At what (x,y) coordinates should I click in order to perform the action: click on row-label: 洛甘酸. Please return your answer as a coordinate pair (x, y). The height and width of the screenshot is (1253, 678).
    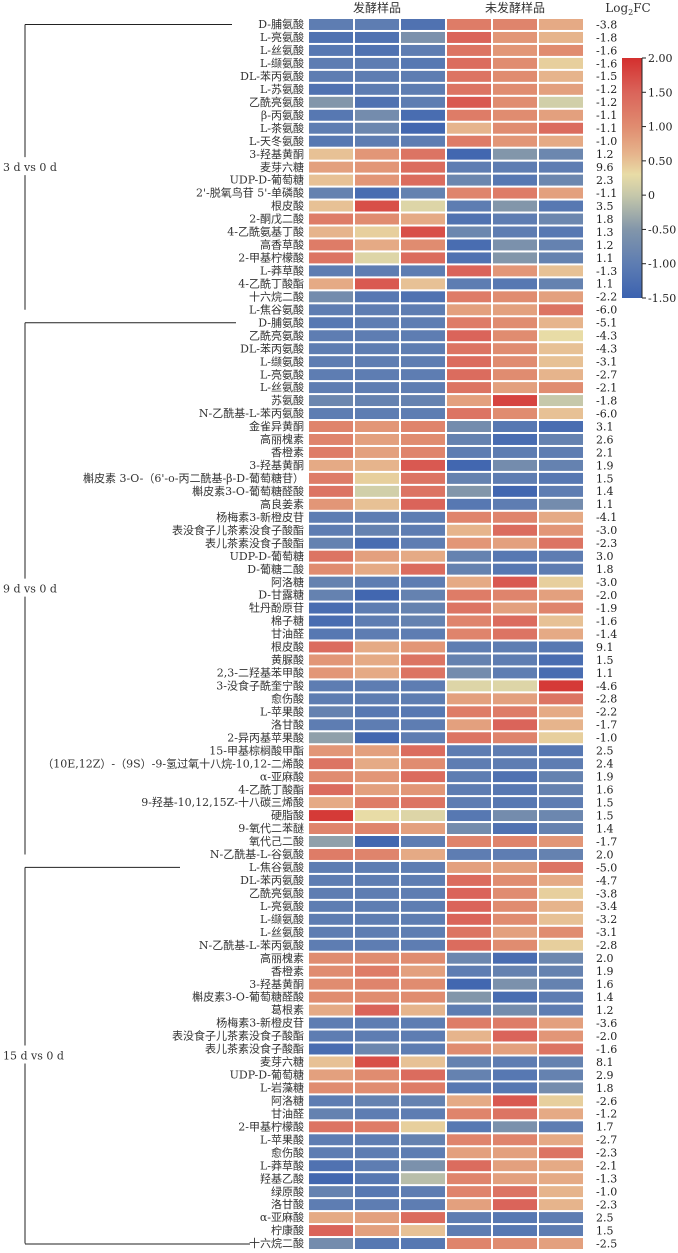
    Looking at the image, I should click on (287, 1204).